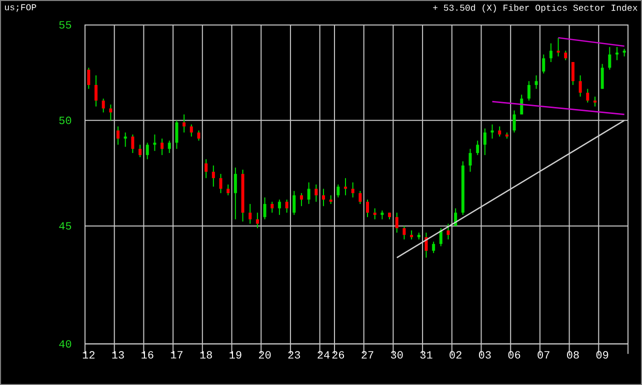 The height and width of the screenshot is (385, 642). Describe the element at coordinates (368, 354) in the screenshot. I see `x-tick-label: 27` at that location.